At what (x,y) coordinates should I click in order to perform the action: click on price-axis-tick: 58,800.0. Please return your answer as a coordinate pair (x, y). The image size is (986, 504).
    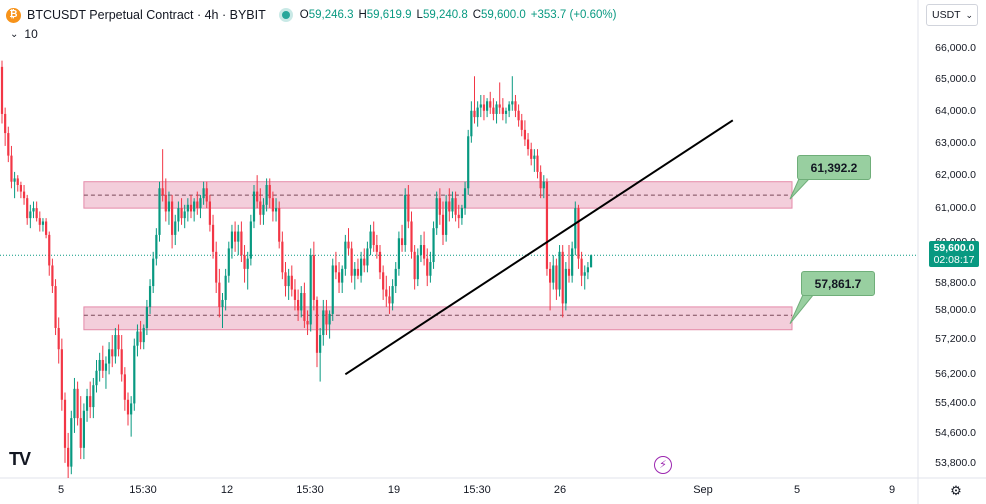
    Looking at the image, I should click on (955, 282).